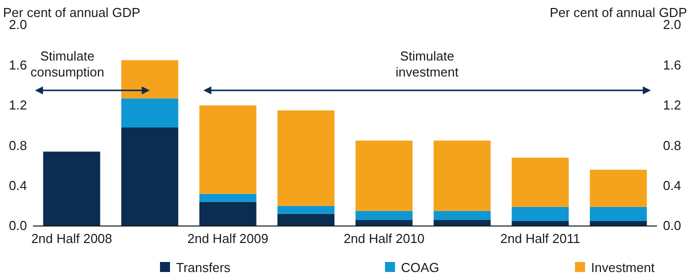 This screenshot has width=690, height=280. Describe the element at coordinates (672, 226) in the screenshot. I see `y2-tick-label: 0.0` at that location.